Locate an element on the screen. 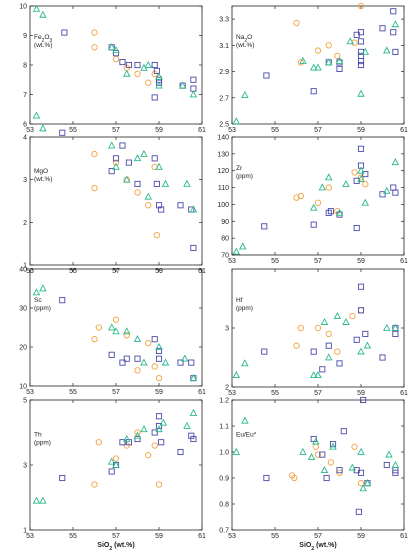 This screenshot has width=413, height=550. y-tick-label: 20 is located at coordinates (23, 348).